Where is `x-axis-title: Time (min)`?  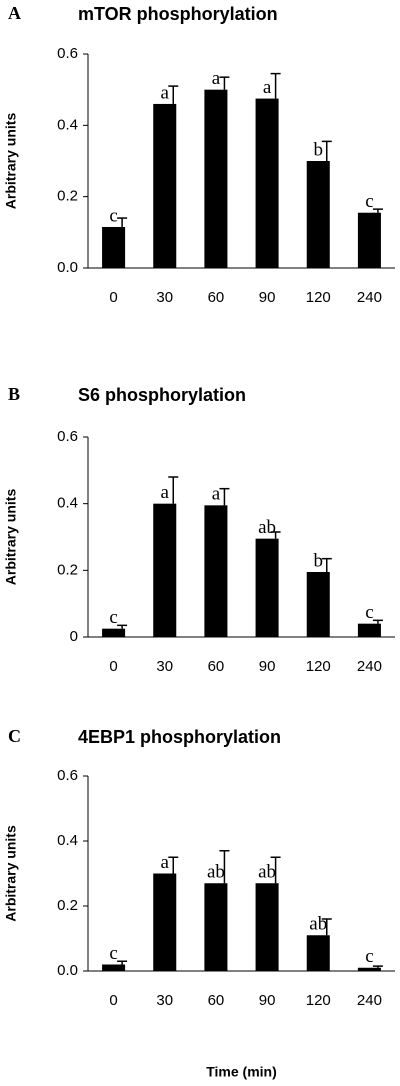 x-axis-title: Time (min) is located at coordinates (241, 1072).